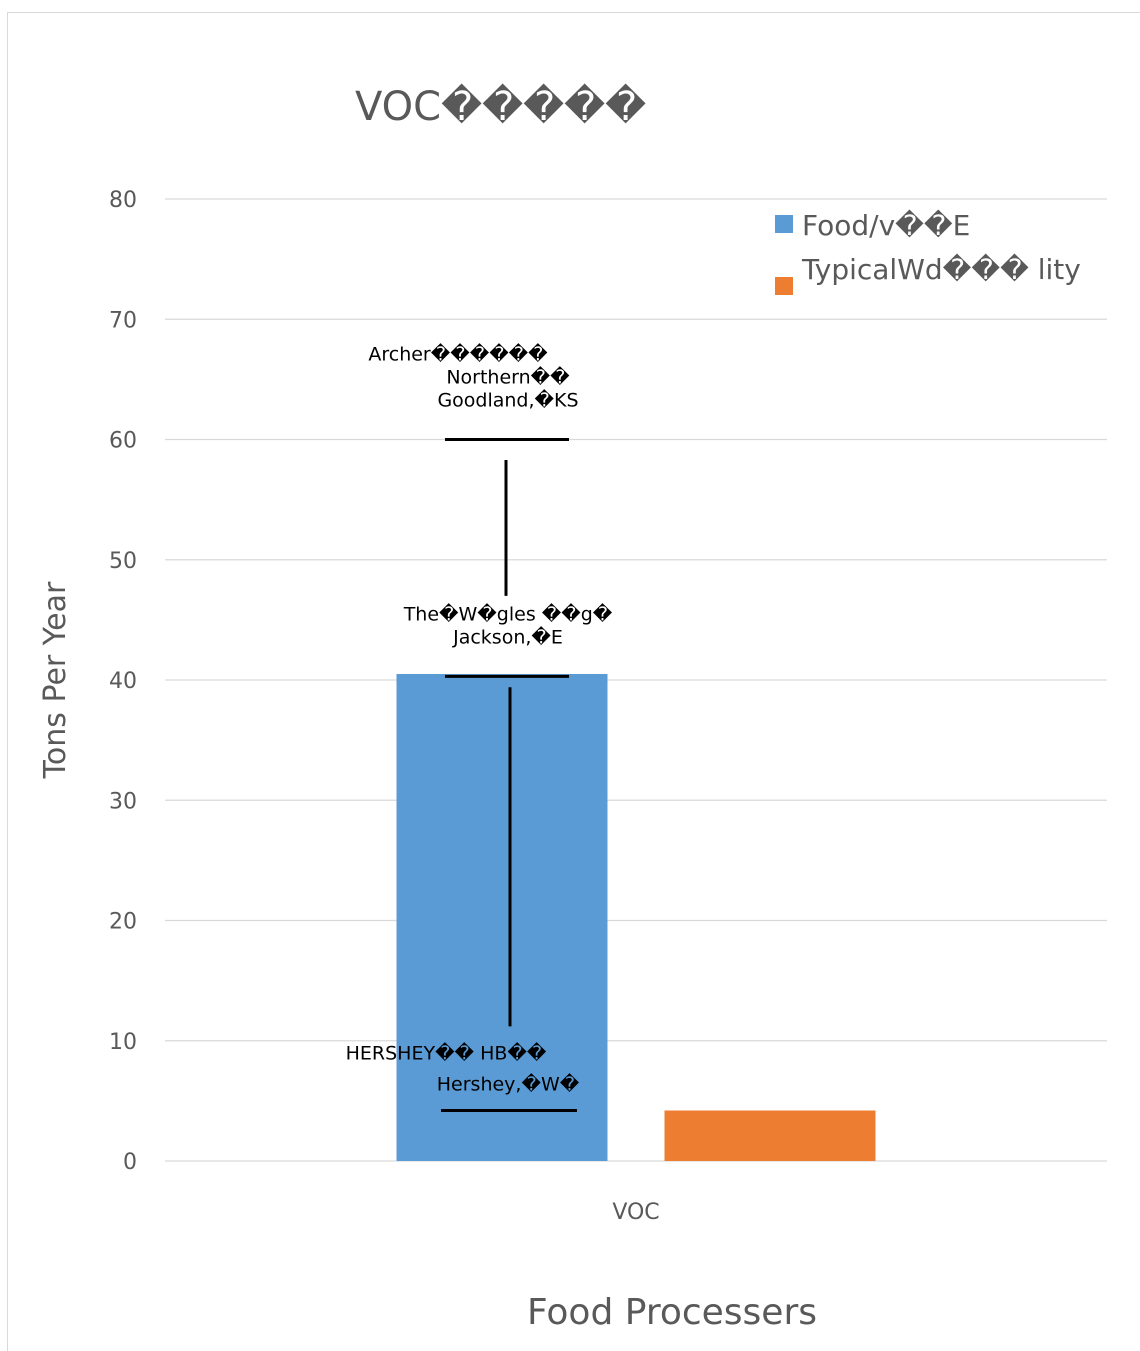 The height and width of the screenshot is (1351, 1140). Describe the element at coordinates (672, 1312) in the screenshot. I see `x-axis-title: Food Processers` at that location.